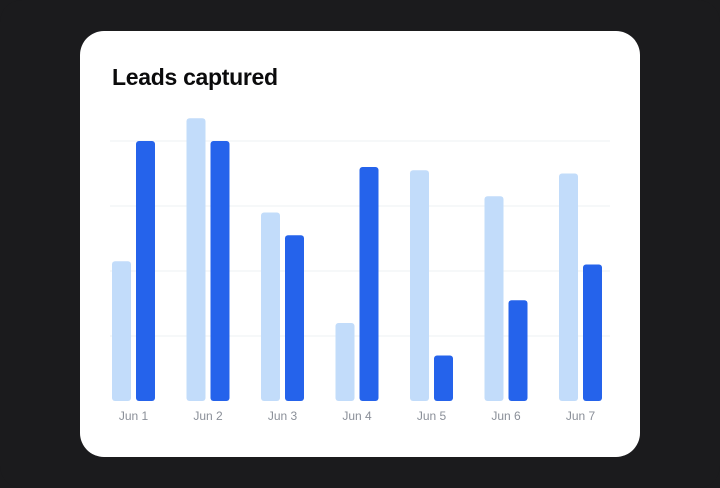  What do you see at coordinates (581, 416) in the screenshot?
I see `x-tick-label: Jun 7` at bounding box center [581, 416].